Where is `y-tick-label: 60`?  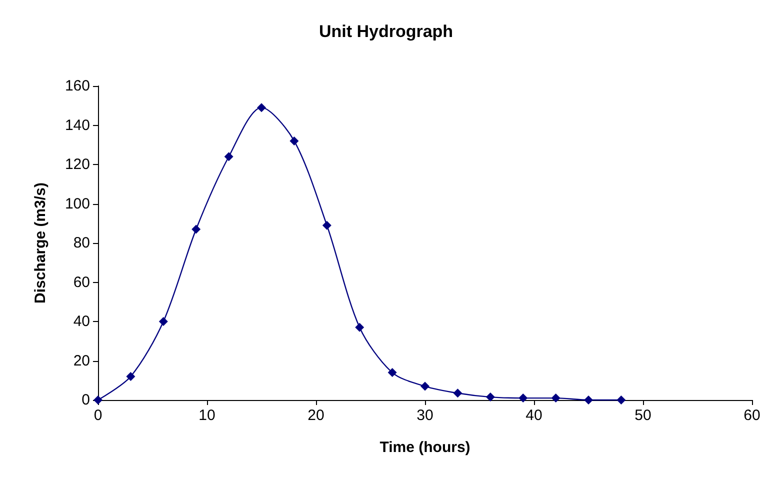
y-tick-label: 60 is located at coordinates (81, 282).